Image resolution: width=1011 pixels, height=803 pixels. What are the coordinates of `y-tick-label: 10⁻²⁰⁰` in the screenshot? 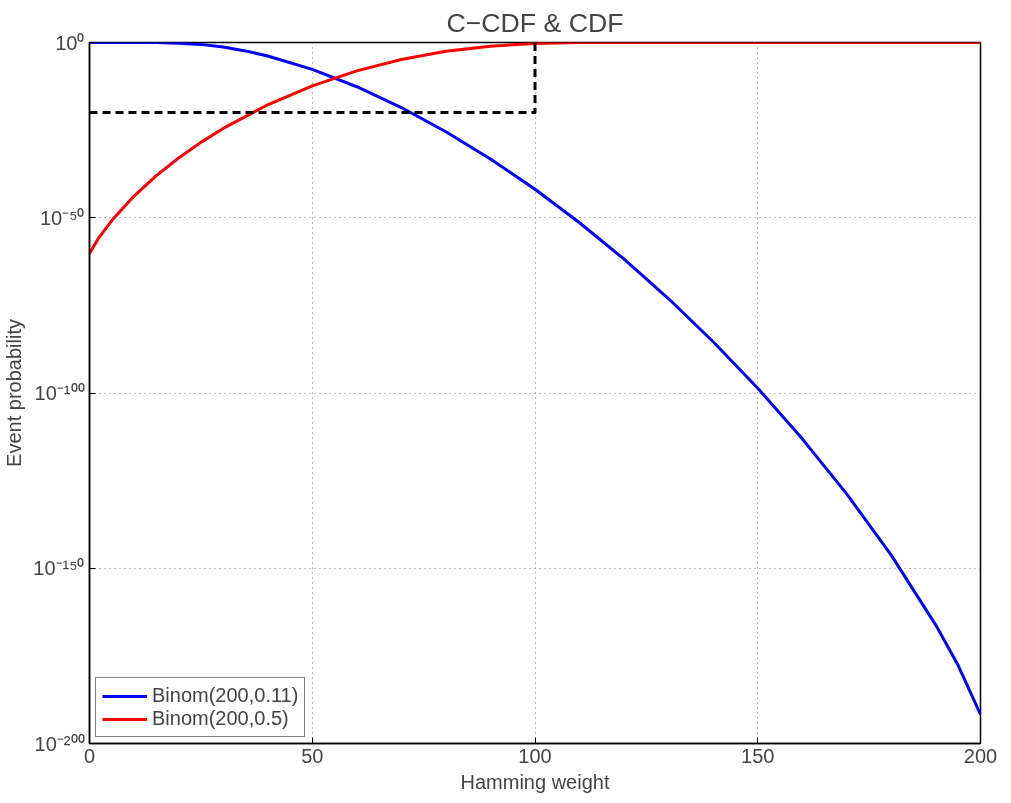 It's located at (59, 743).